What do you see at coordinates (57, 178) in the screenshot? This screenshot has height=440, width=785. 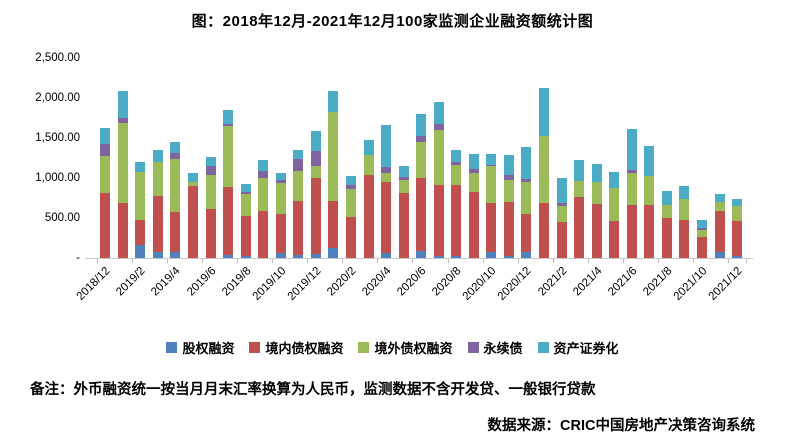 I see `y-tick-label: 1,000.00` at bounding box center [57, 178].